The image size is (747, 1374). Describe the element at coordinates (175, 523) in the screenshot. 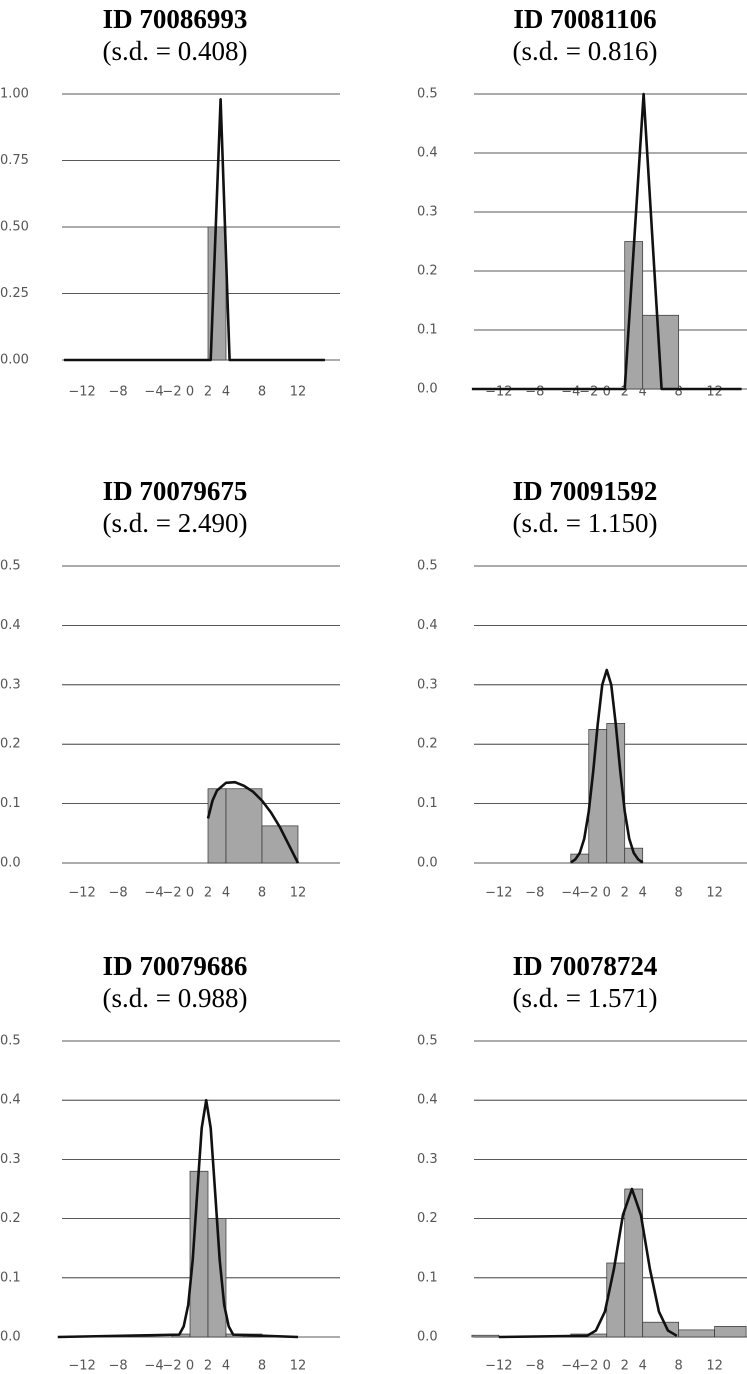

I see `panel-subtitle: (s.d. = 2.490)` at that location.